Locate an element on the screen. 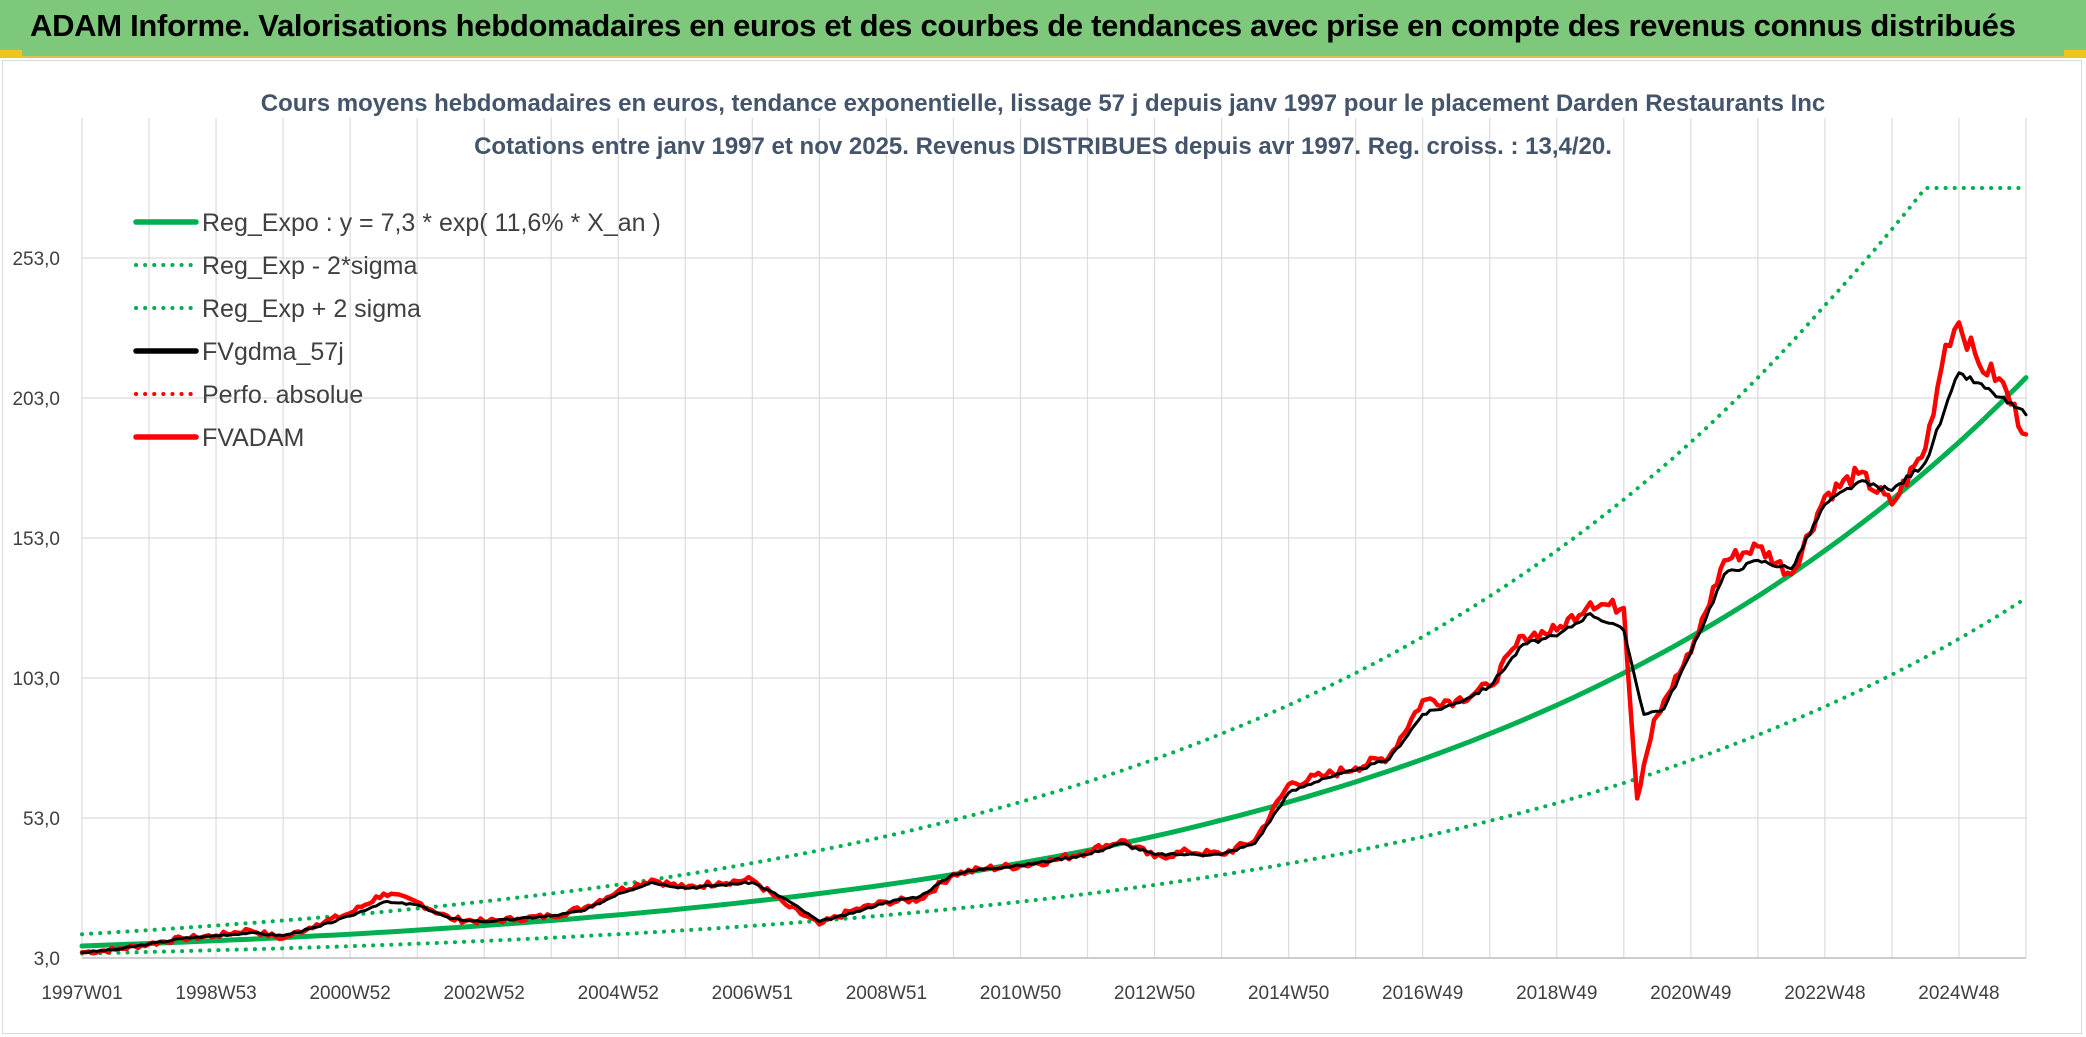 The height and width of the screenshot is (1037, 2086). x-tick-label: 2012W50 is located at coordinates (1154, 993).